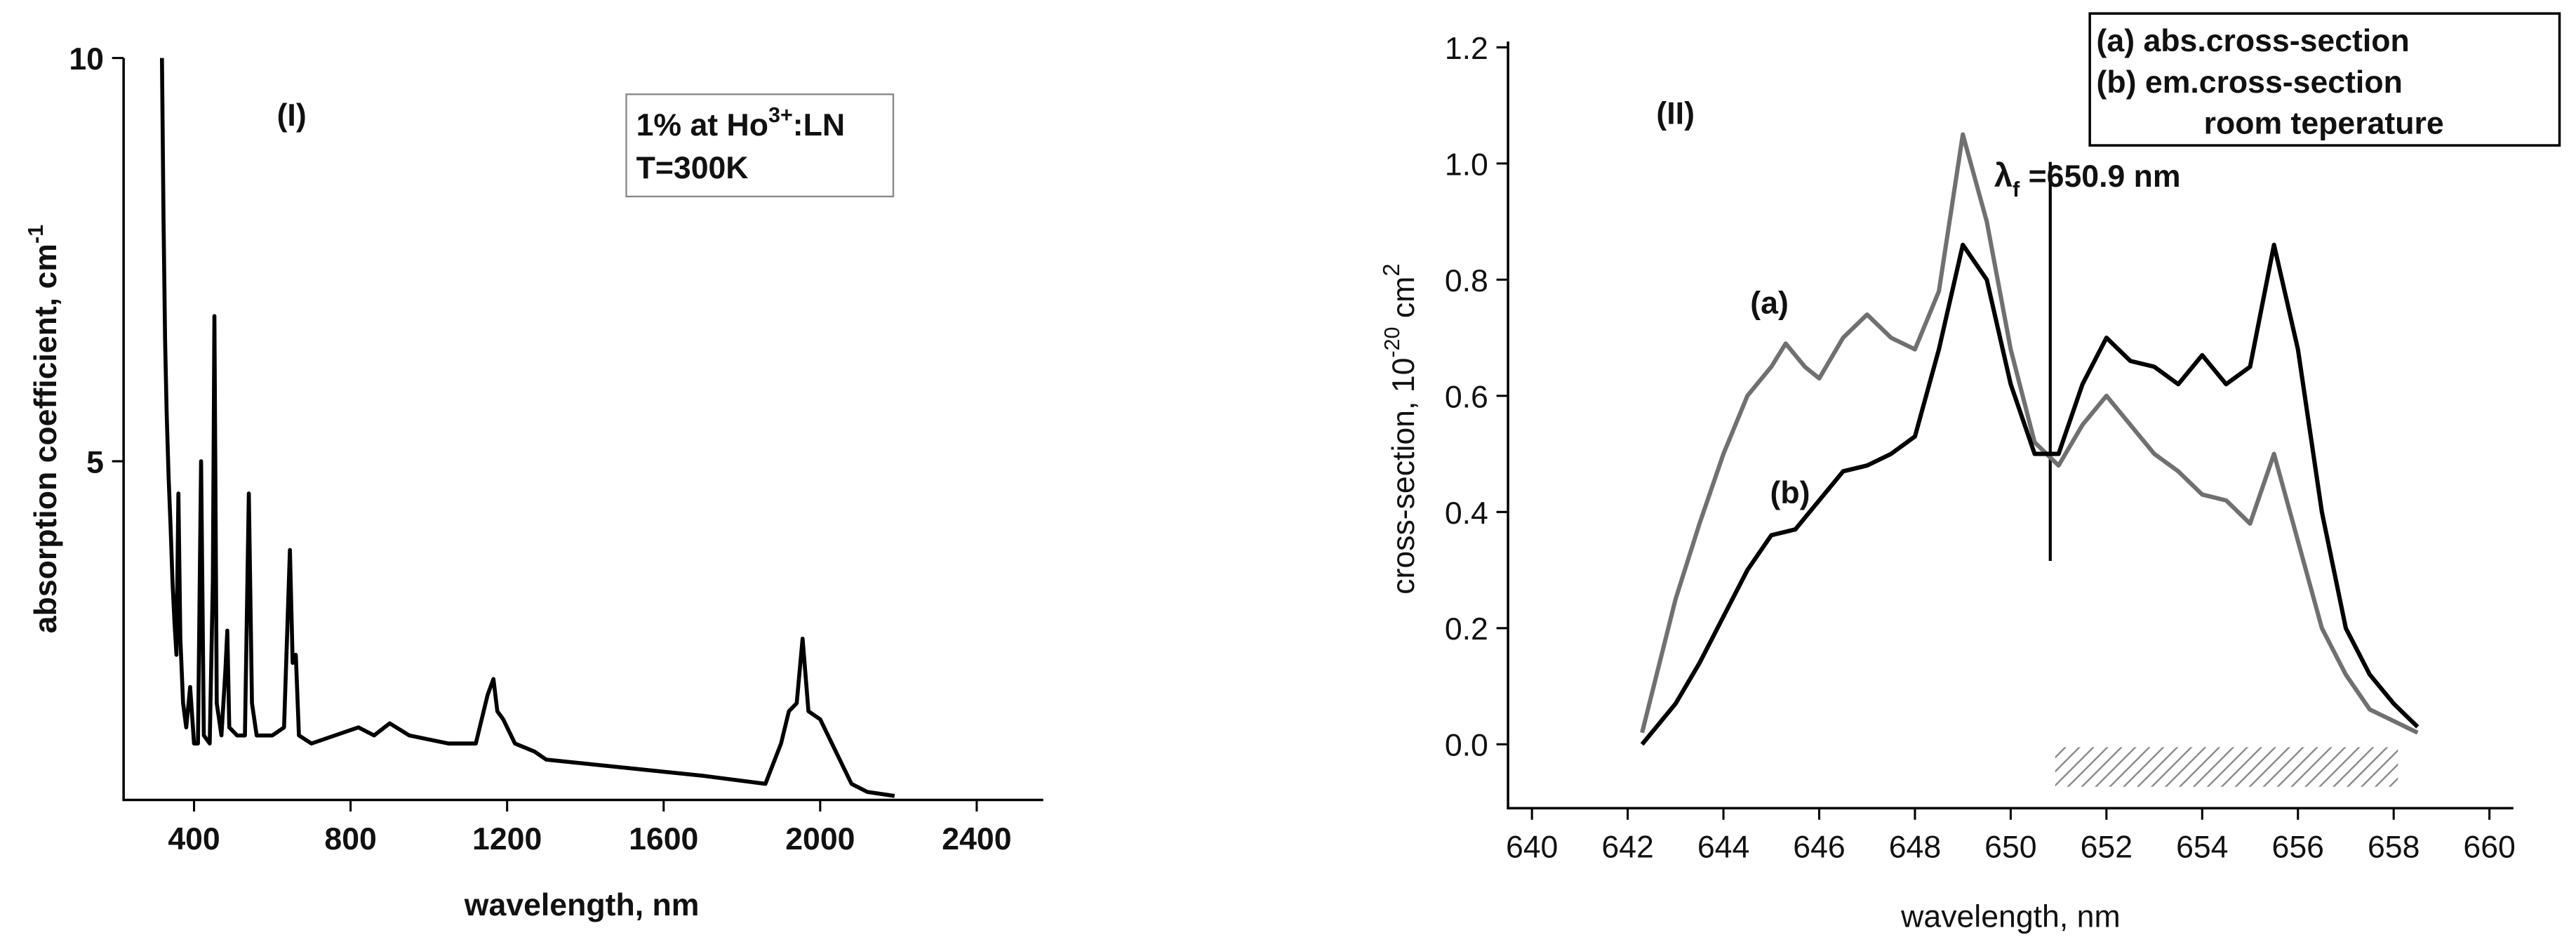  I want to click on x-tick-label: 1600, so click(663, 839).